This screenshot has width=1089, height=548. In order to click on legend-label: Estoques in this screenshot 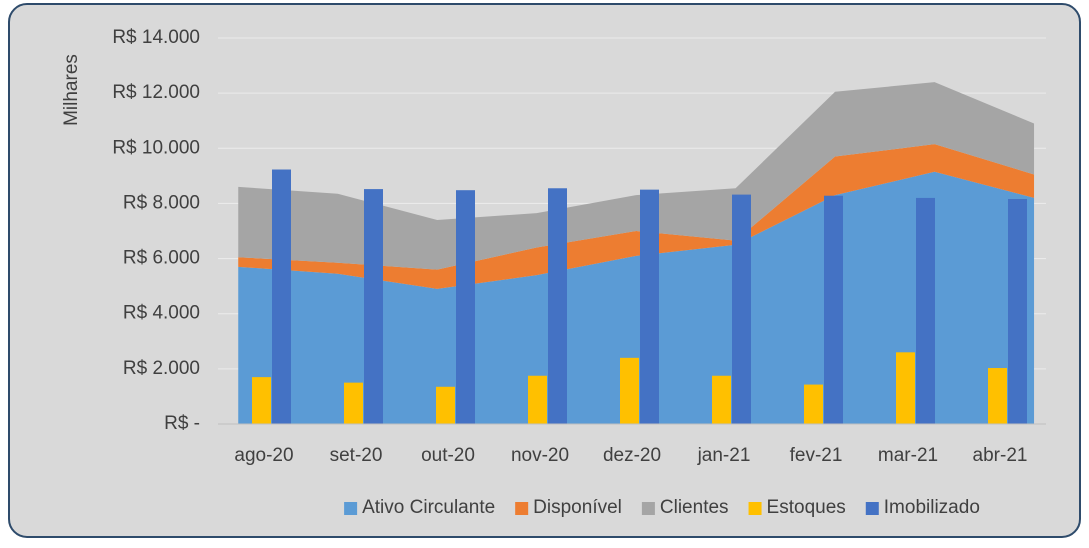, I will do `click(806, 507)`.